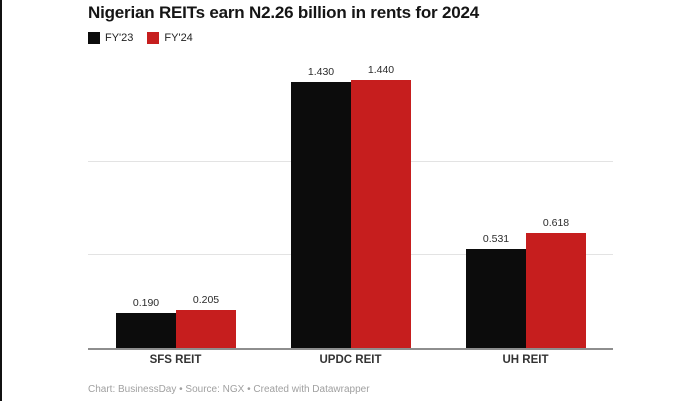  I want to click on legend: FY'23 FY'24, so click(140, 38).